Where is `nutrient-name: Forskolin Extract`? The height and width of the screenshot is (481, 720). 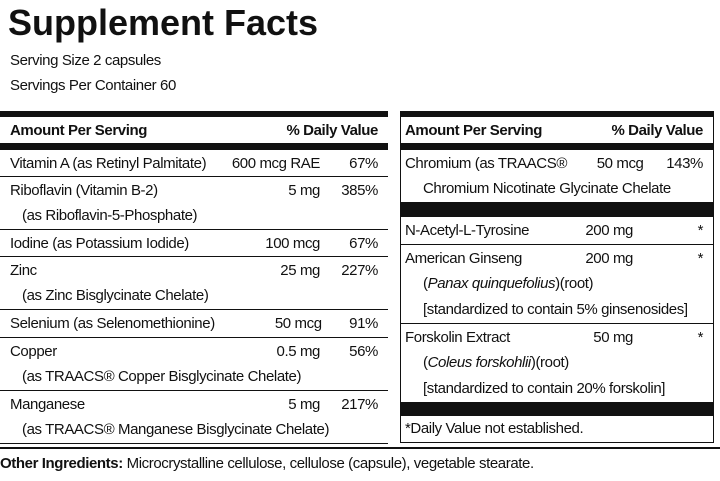
nutrient-name: Forskolin Extract is located at coordinates (457, 337).